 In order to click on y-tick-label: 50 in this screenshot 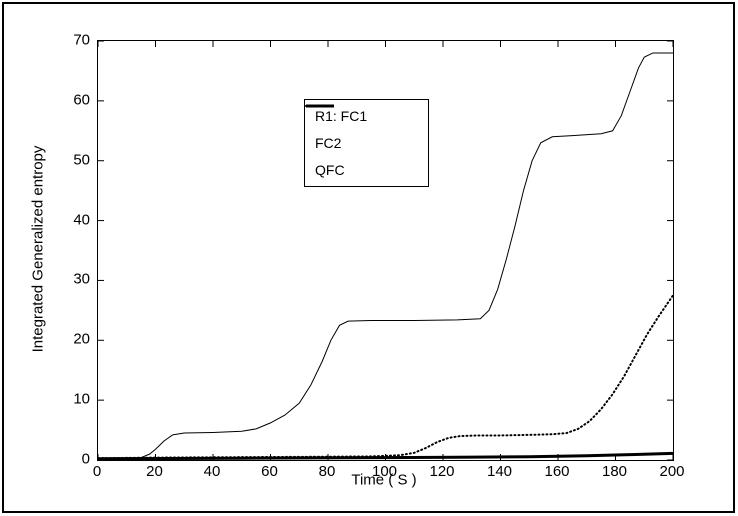, I will do `click(81, 160)`.